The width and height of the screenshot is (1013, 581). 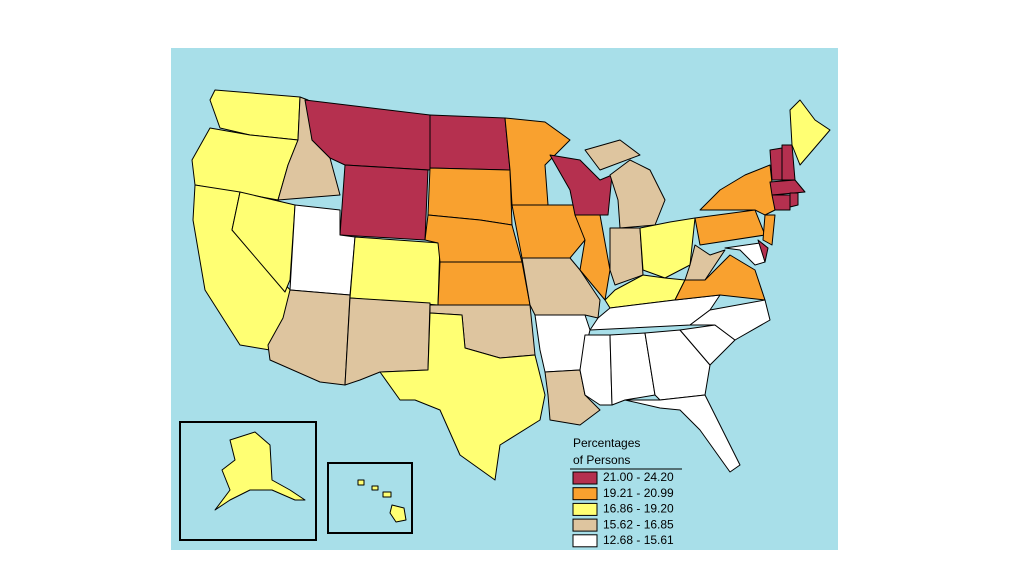 What do you see at coordinates (638, 477) in the screenshot?
I see `legend-label: 21.00 - 24.20` at bounding box center [638, 477].